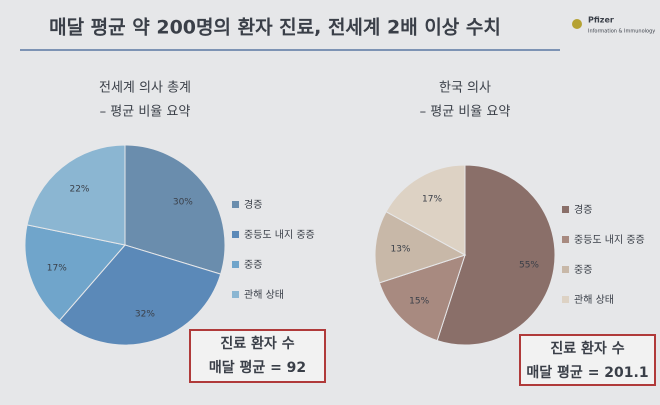  What do you see at coordinates (275, 28) in the screenshot?
I see `slide-title: 매달 평균 약 200명의 환자 진료, 전세계 2배 이상 수치` at bounding box center [275, 28].